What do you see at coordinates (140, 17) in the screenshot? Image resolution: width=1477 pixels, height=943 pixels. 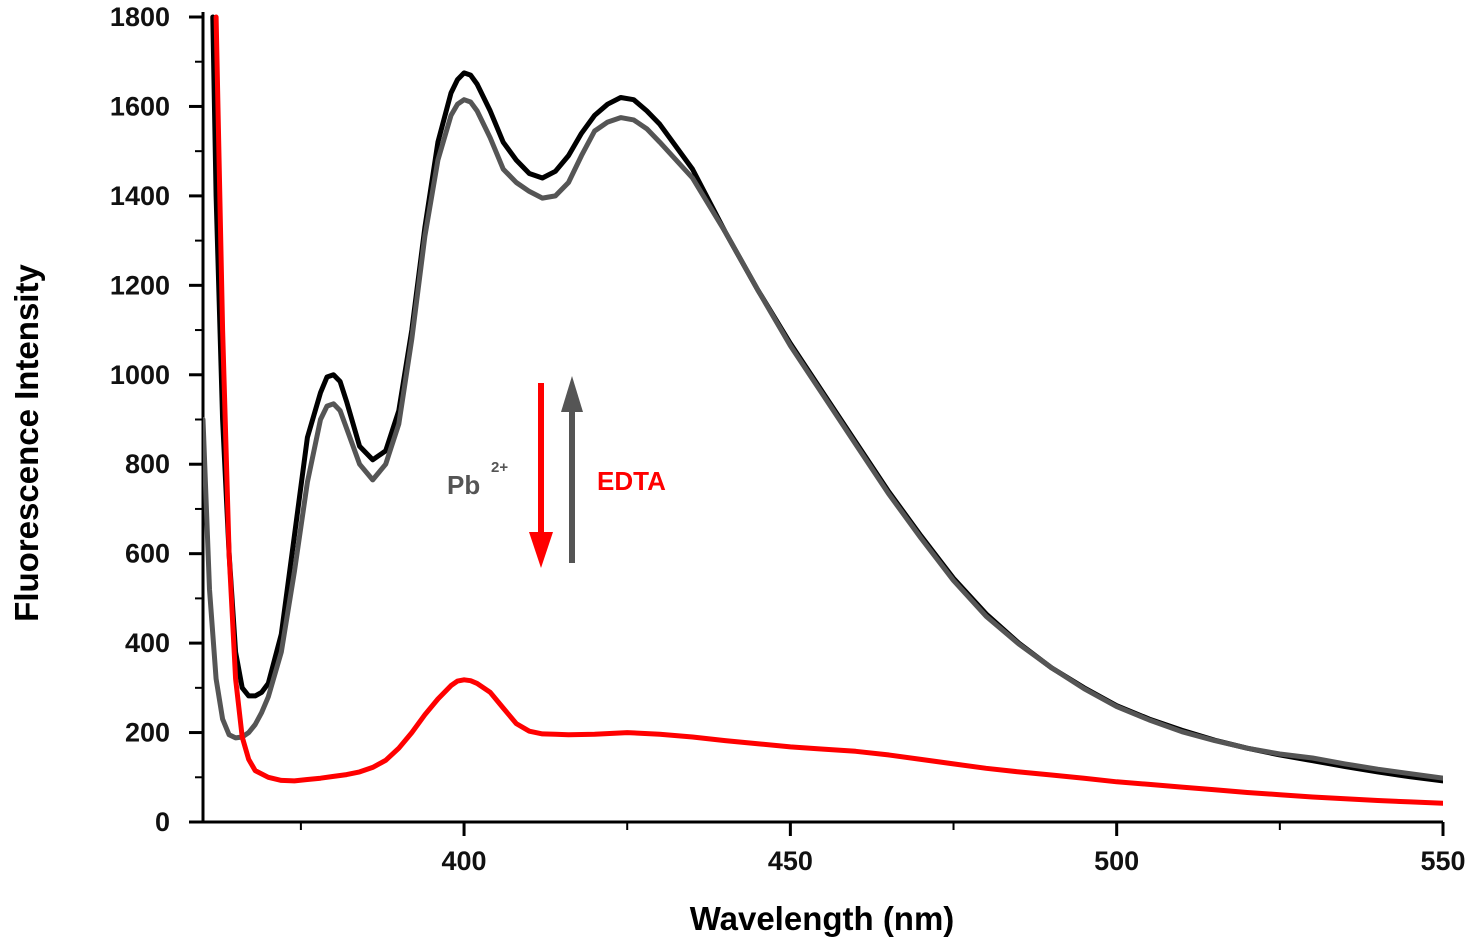 I see `y-tick-label: 1800` at bounding box center [140, 17].